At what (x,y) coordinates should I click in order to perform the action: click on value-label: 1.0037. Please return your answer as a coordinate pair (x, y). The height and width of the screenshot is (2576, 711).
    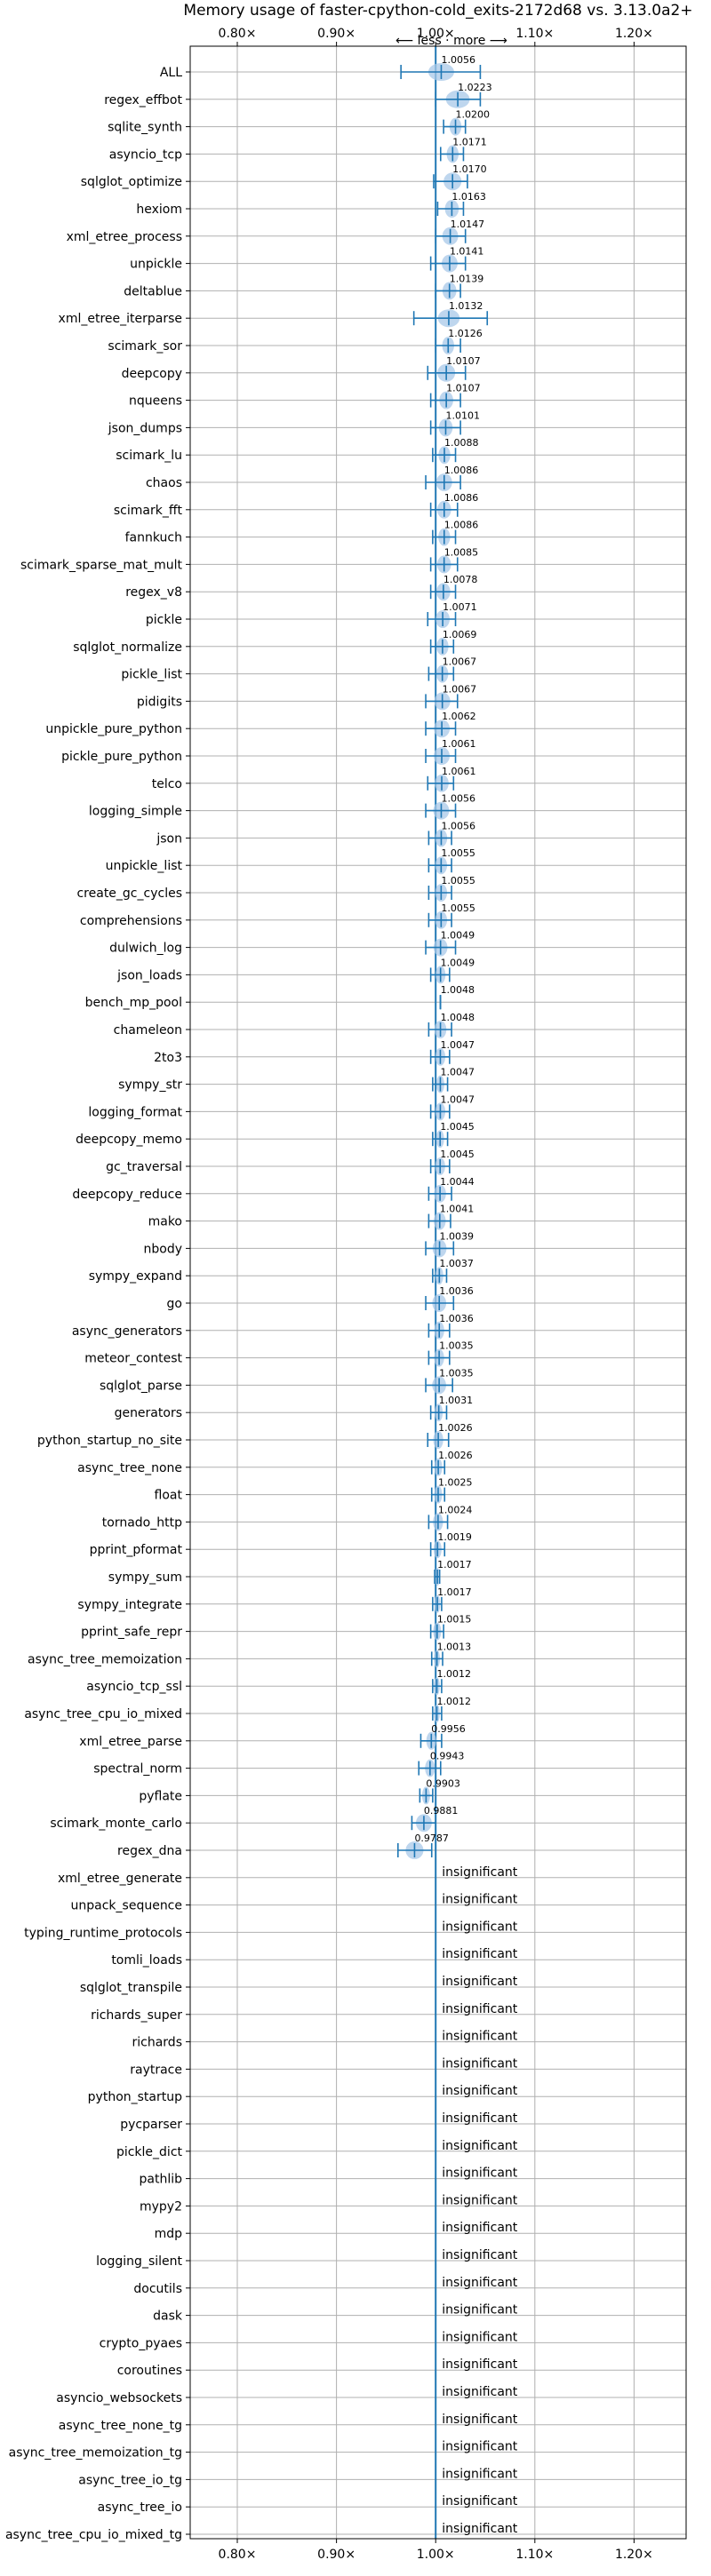
    Looking at the image, I should click on (457, 1263).